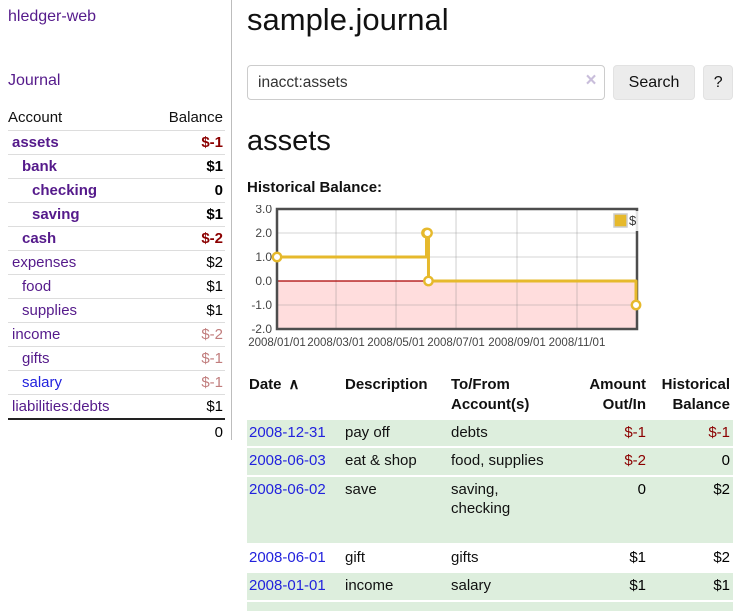 The height and width of the screenshot is (611, 742). Describe the element at coordinates (44, 262) in the screenshot. I see `account-link: expenses` at that location.